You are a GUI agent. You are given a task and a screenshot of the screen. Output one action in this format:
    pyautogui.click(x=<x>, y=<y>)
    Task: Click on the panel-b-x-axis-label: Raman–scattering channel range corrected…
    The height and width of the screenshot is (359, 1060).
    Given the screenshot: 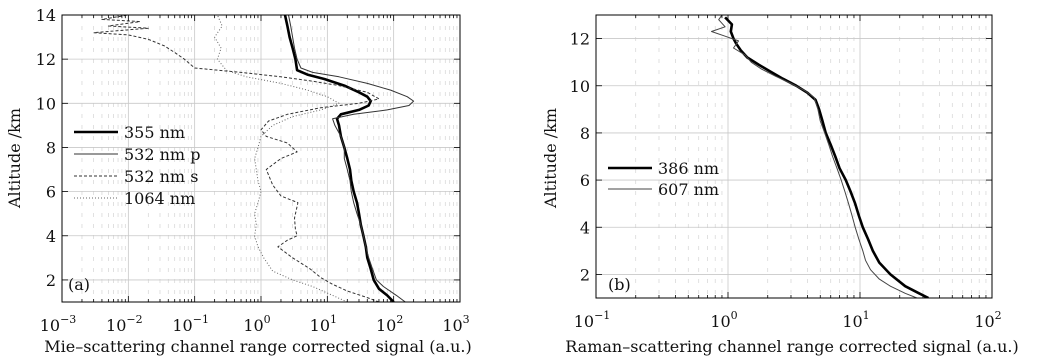 What is the action you would take?
    pyautogui.click(x=791, y=346)
    